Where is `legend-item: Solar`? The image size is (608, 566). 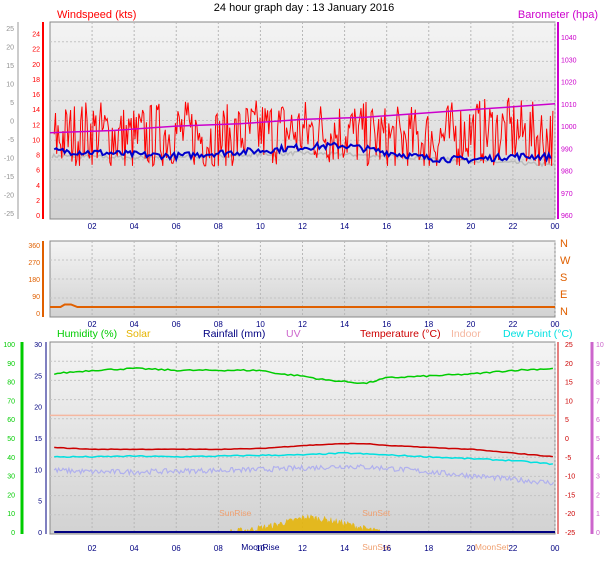
legend-item: Solar is located at coordinates (138, 334).